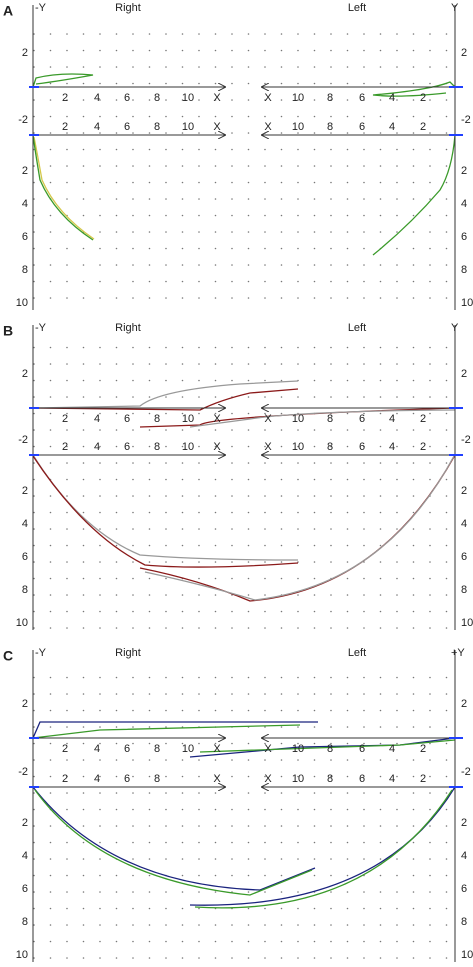 This screenshot has width=473, height=967. I want to click on y-axis-label: +Y, so click(458, 653).